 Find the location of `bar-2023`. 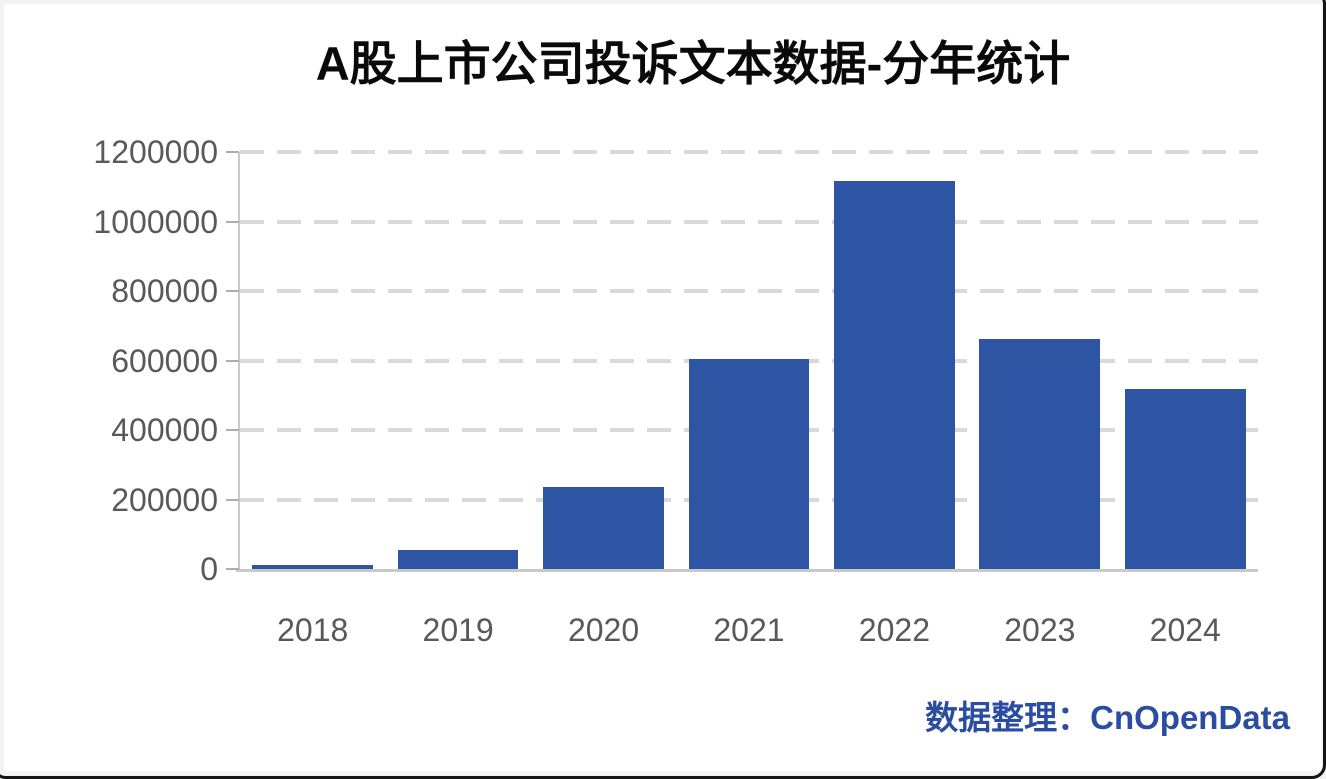

bar-2023 is located at coordinates (1040, 454).